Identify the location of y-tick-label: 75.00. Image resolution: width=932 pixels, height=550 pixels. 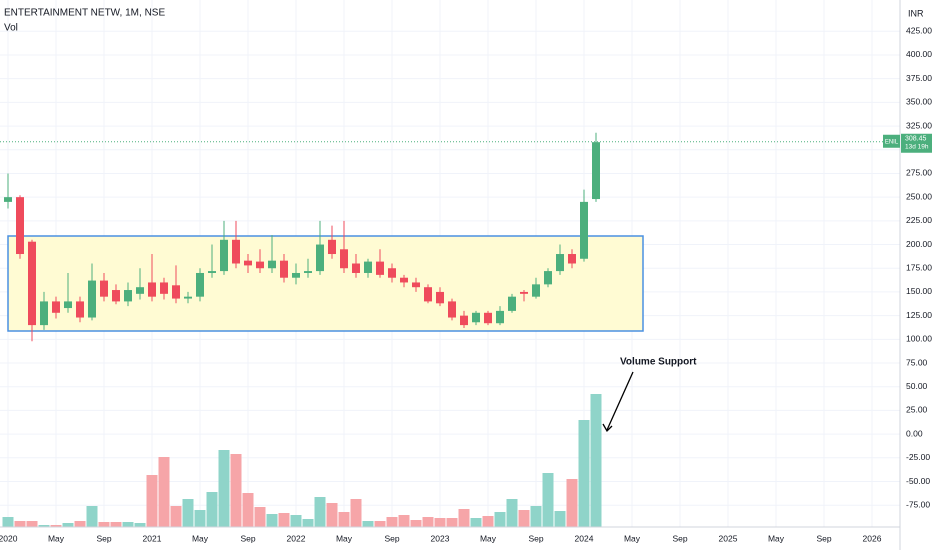
(917, 362).